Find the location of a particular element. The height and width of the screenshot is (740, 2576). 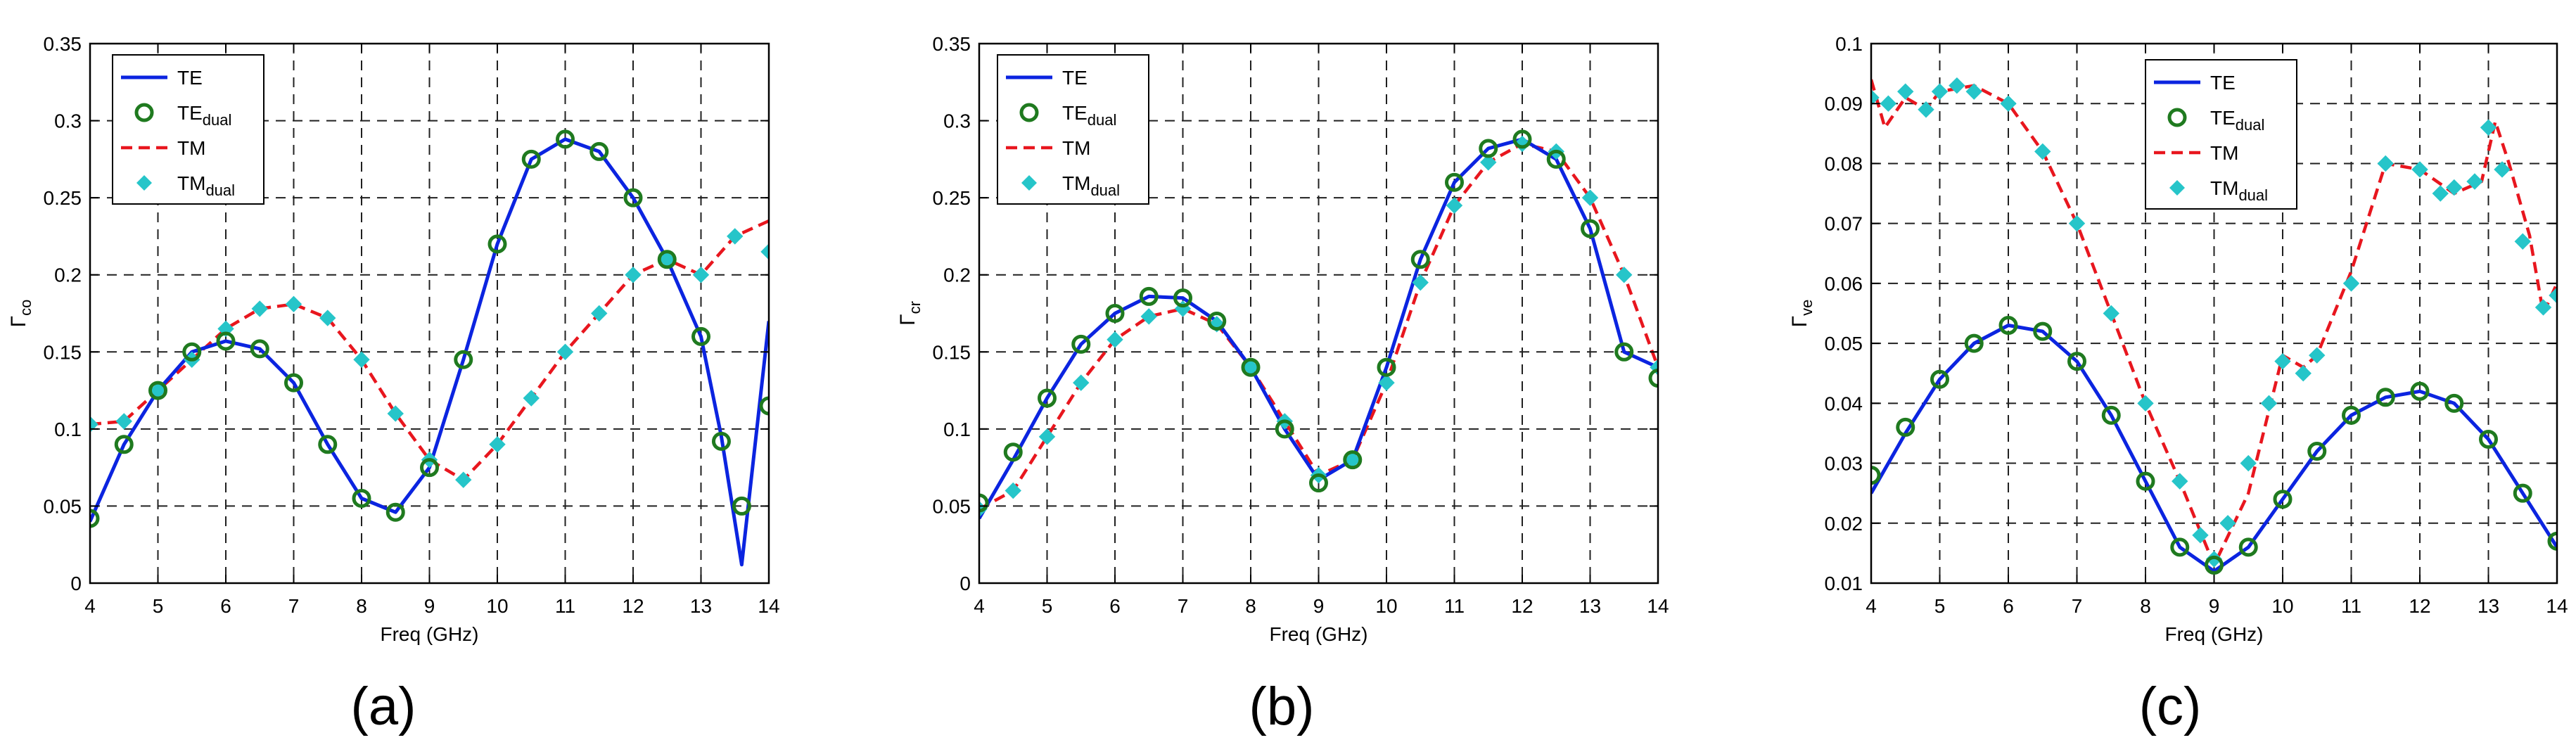

x-tick-label: 7 is located at coordinates (1183, 606).